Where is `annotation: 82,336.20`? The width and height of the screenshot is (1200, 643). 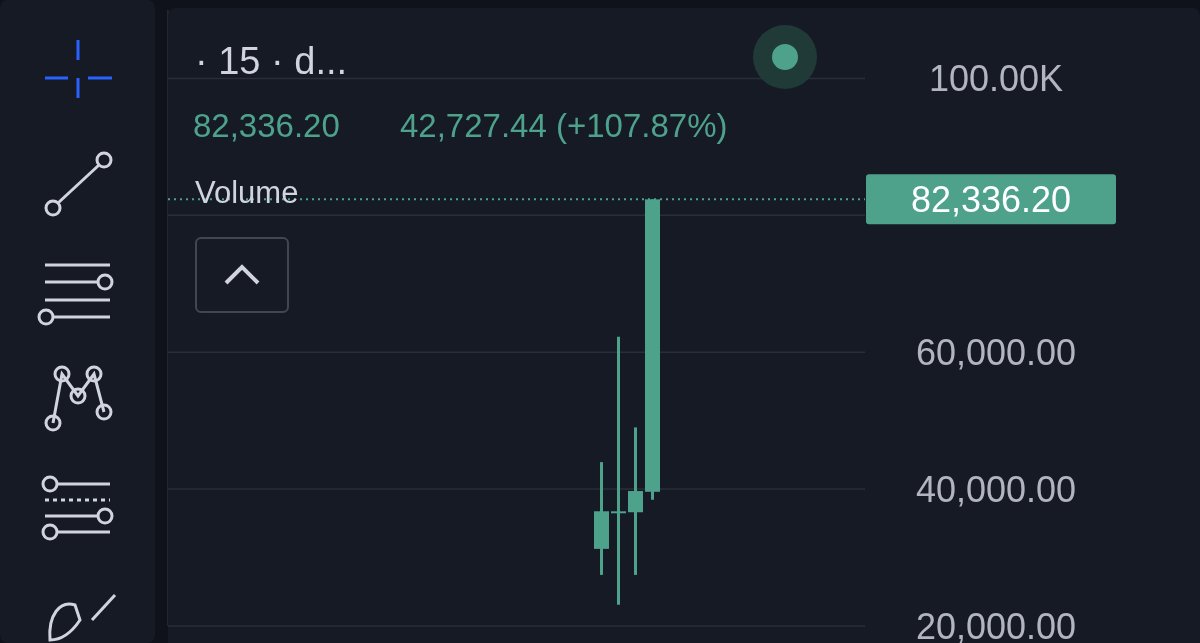 annotation: 82,336.20 is located at coordinates (266, 125).